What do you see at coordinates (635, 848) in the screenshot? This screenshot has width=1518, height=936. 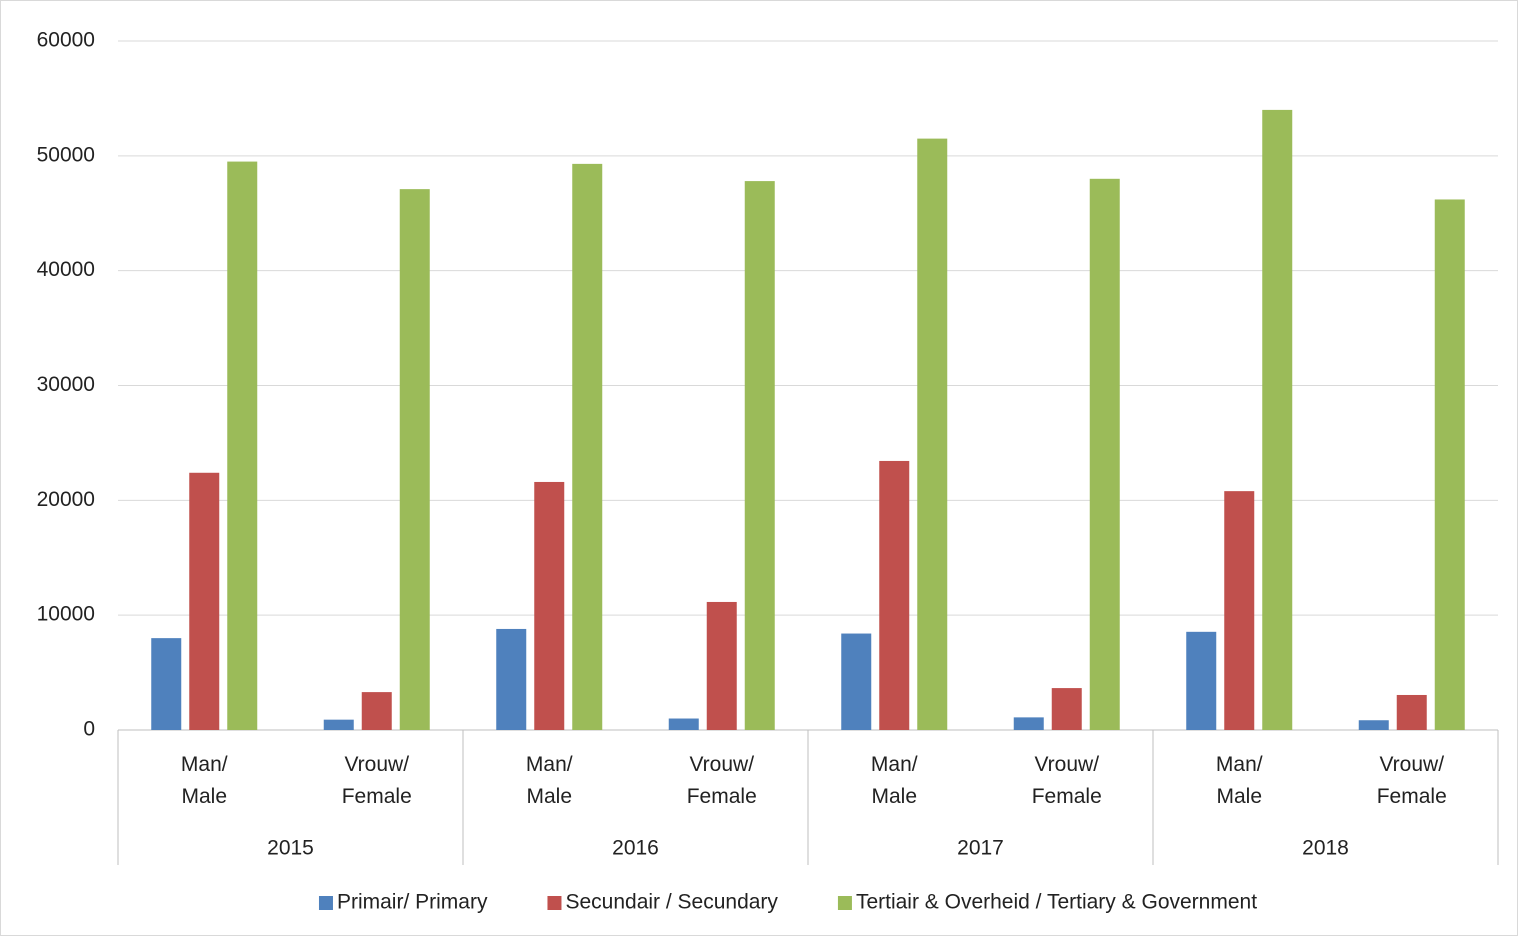 I see `group-label: 2016` at bounding box center [635, 848].